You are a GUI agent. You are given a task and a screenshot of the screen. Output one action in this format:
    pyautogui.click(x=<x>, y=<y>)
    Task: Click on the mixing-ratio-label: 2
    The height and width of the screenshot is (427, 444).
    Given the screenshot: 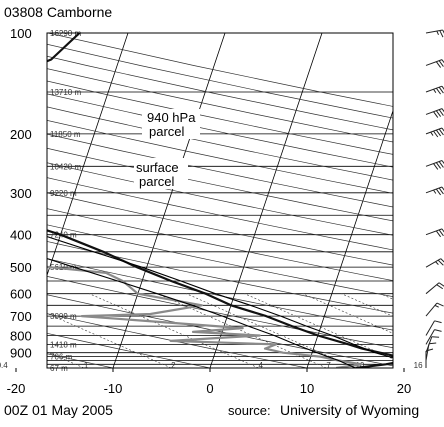 What is the action you would take?
    pyautogui.click(x=173, y=365)
    